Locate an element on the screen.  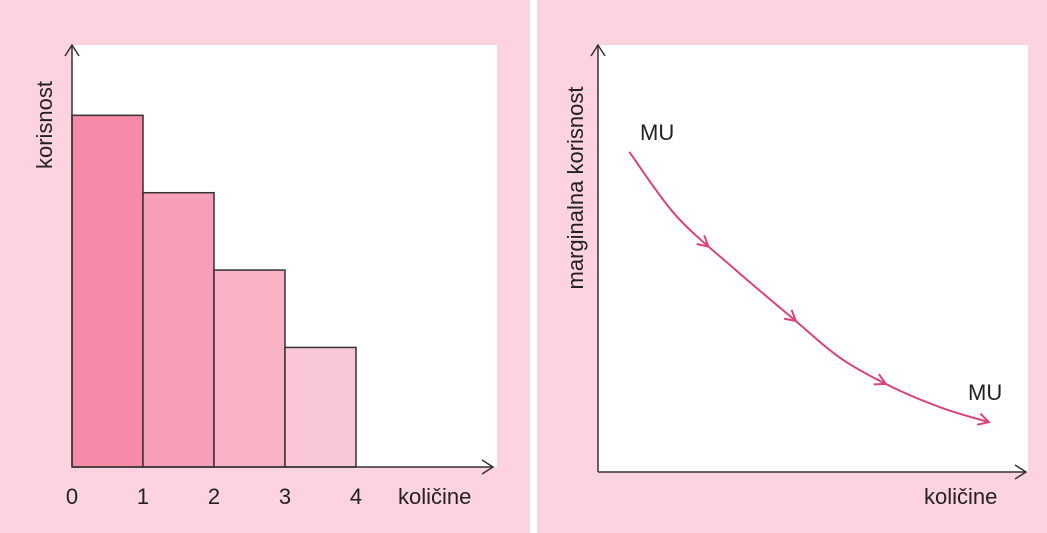
x-tick-4: 4 is located at coordinates (356, 496).